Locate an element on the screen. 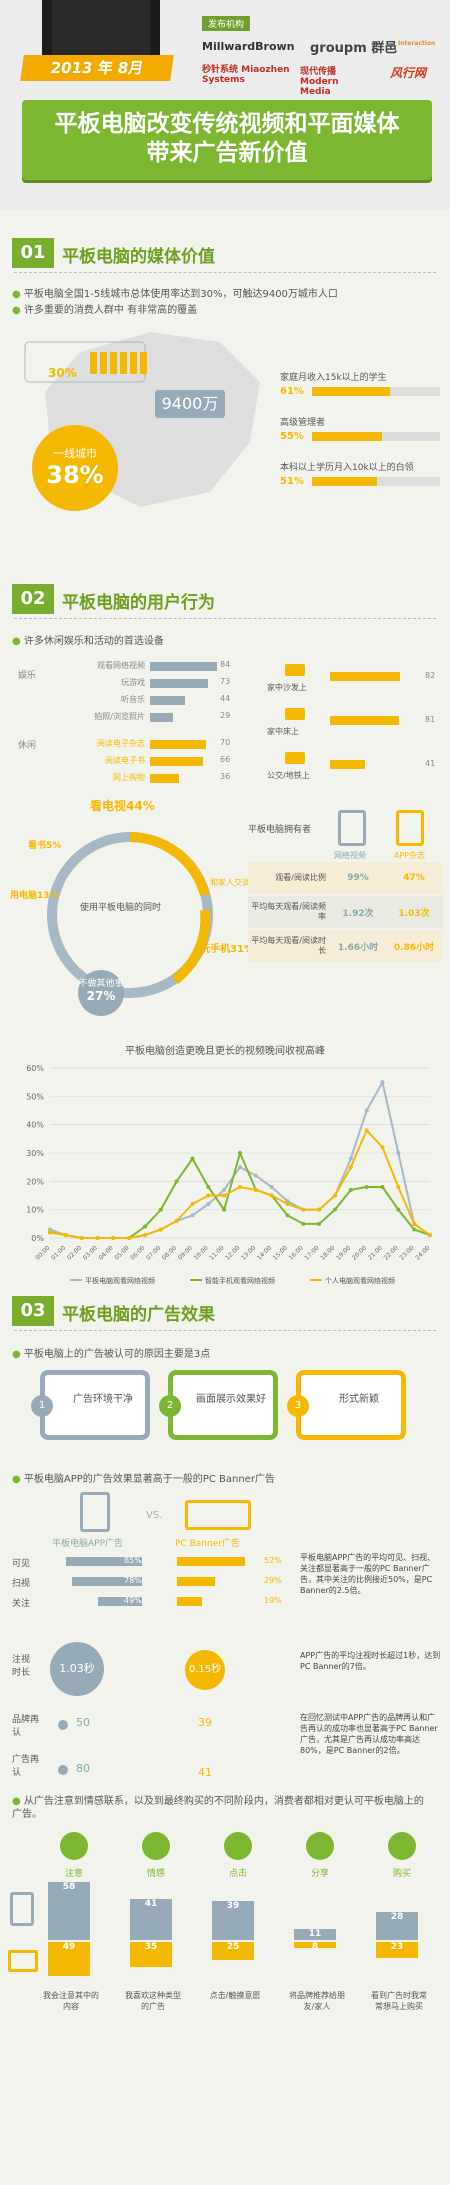 This screenshot has width=450, height=2185. logo-fengxing: 风行网 is located at coordinates (408, 73).